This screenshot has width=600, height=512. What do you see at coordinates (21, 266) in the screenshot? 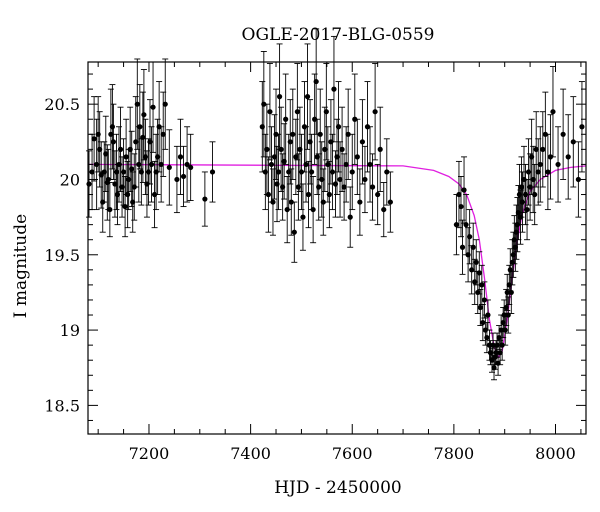
I see `y-axis-label: I magnitude` at bounding box center [21, 266].